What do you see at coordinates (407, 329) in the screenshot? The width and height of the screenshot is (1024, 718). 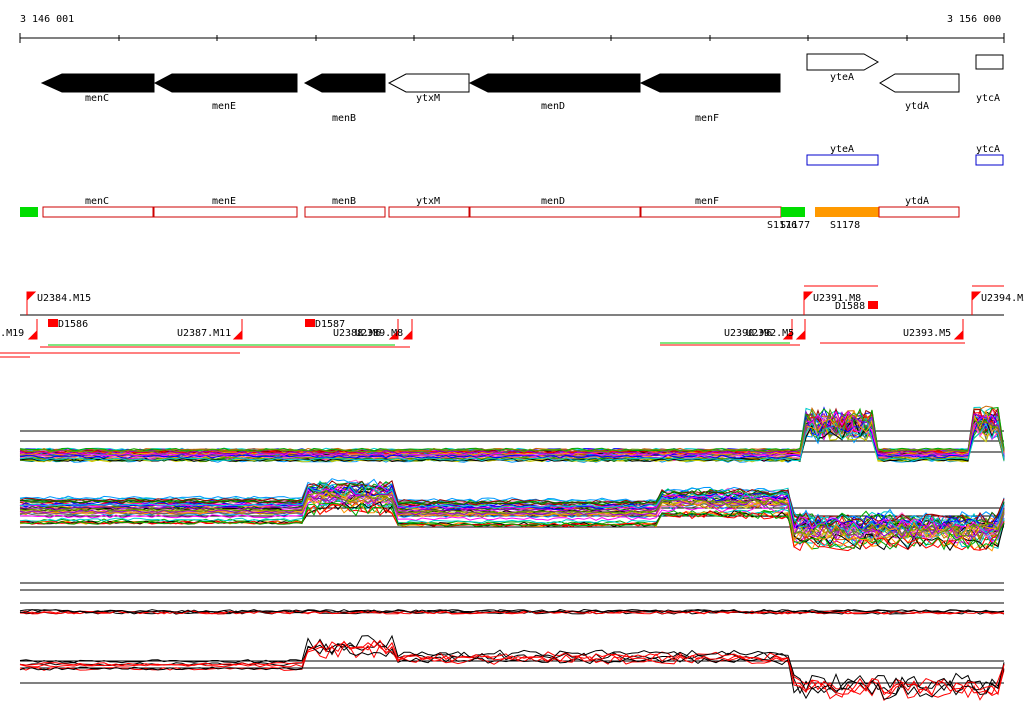 I see `lower-flag-U2389` at bounding box center [407, 329].